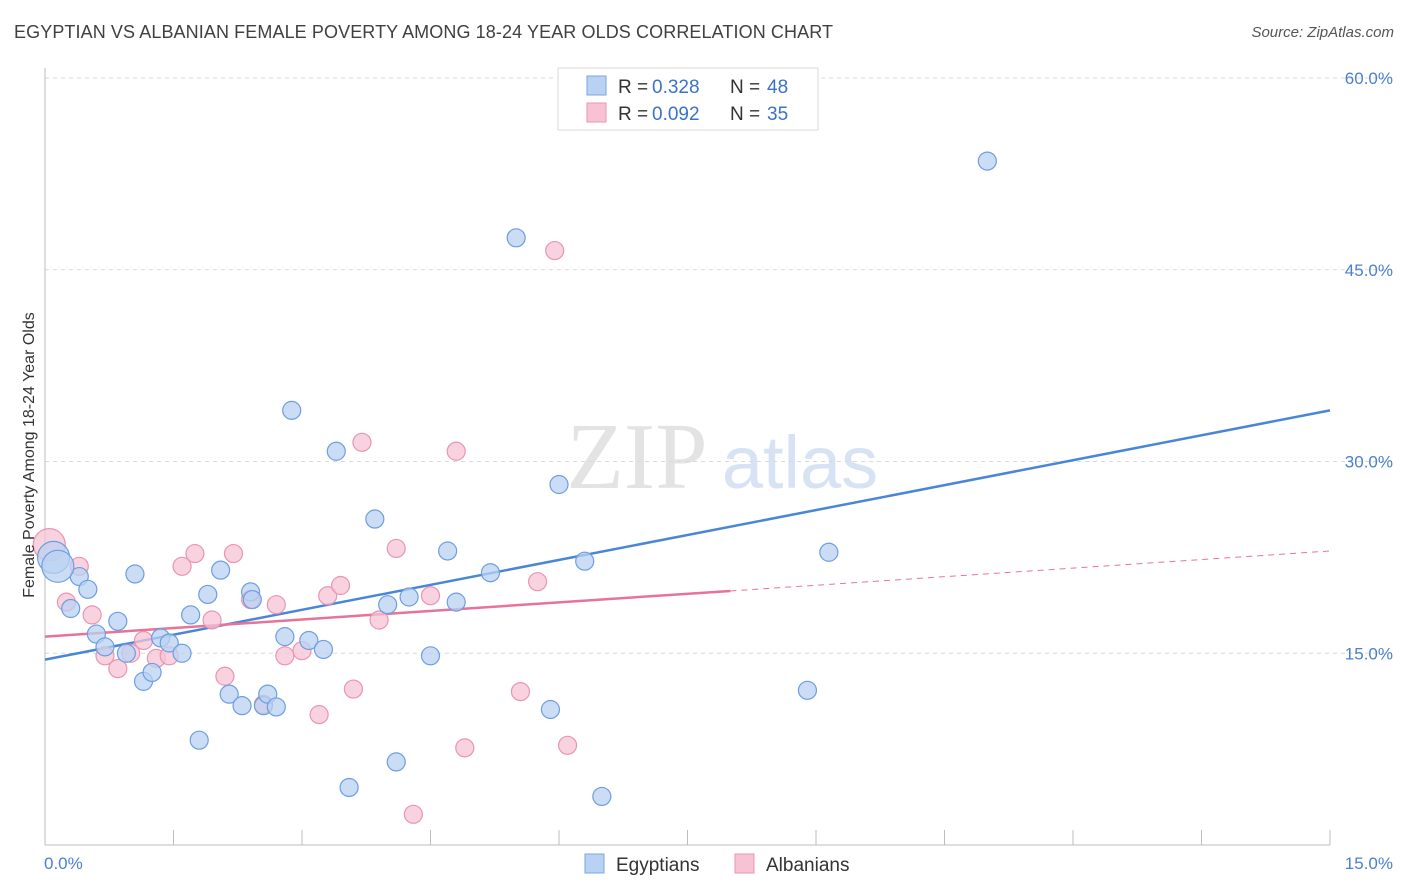 The image size is (1406, 892). Describe the element at coordinates (777, 114) in the screenshot. I see `legend-n-value-2: 35` at that location.